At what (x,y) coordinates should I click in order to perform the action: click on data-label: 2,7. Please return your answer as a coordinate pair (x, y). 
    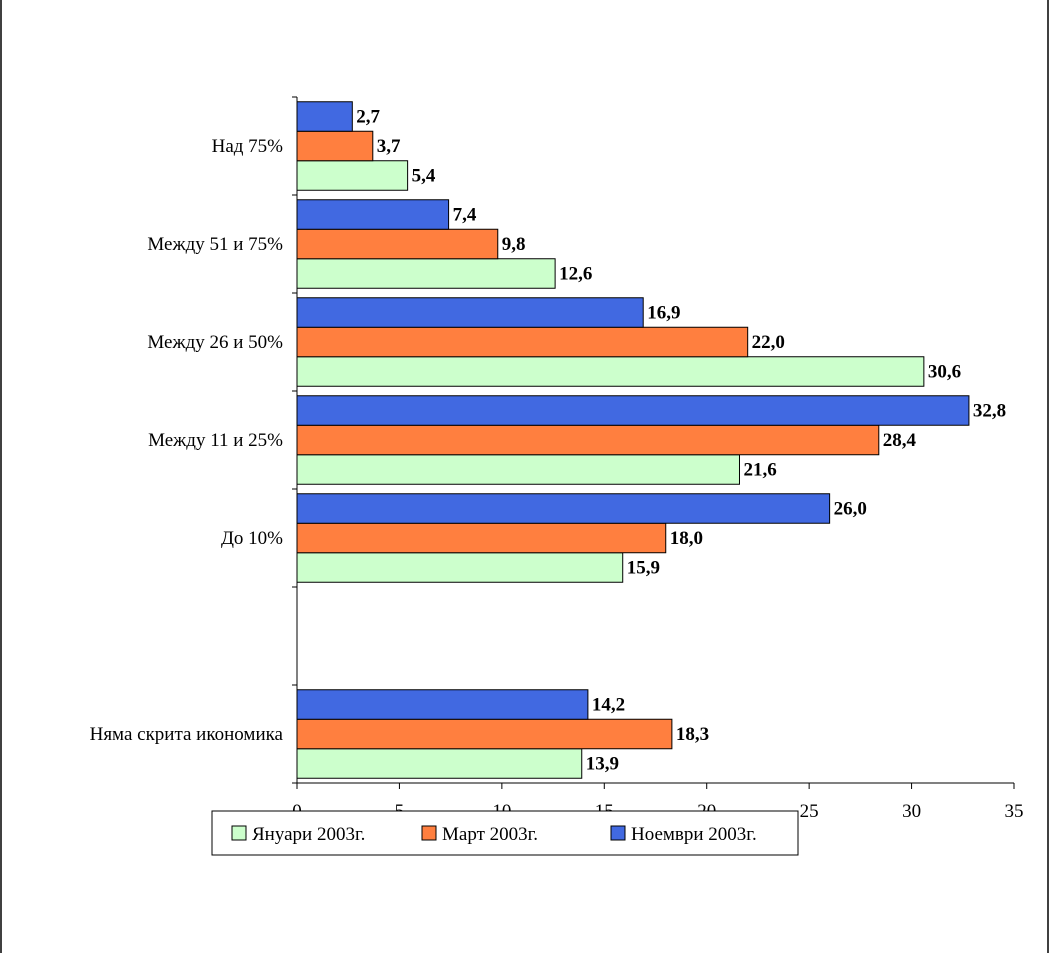
    Looking at the image, I should click on (368, 117).